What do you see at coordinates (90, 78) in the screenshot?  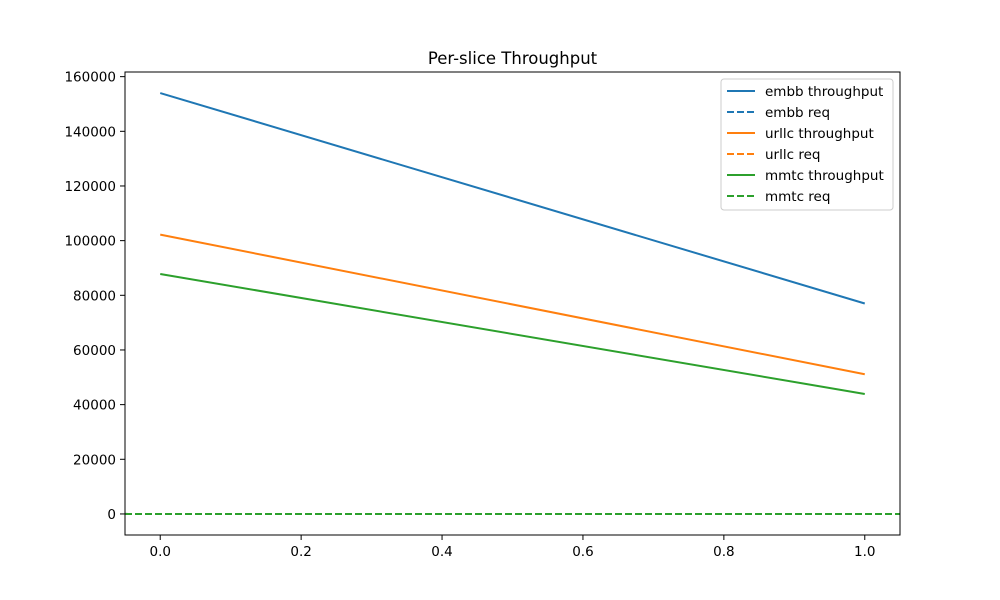 I see `y-tick-label: 160000` at bounding box center [90, 78].